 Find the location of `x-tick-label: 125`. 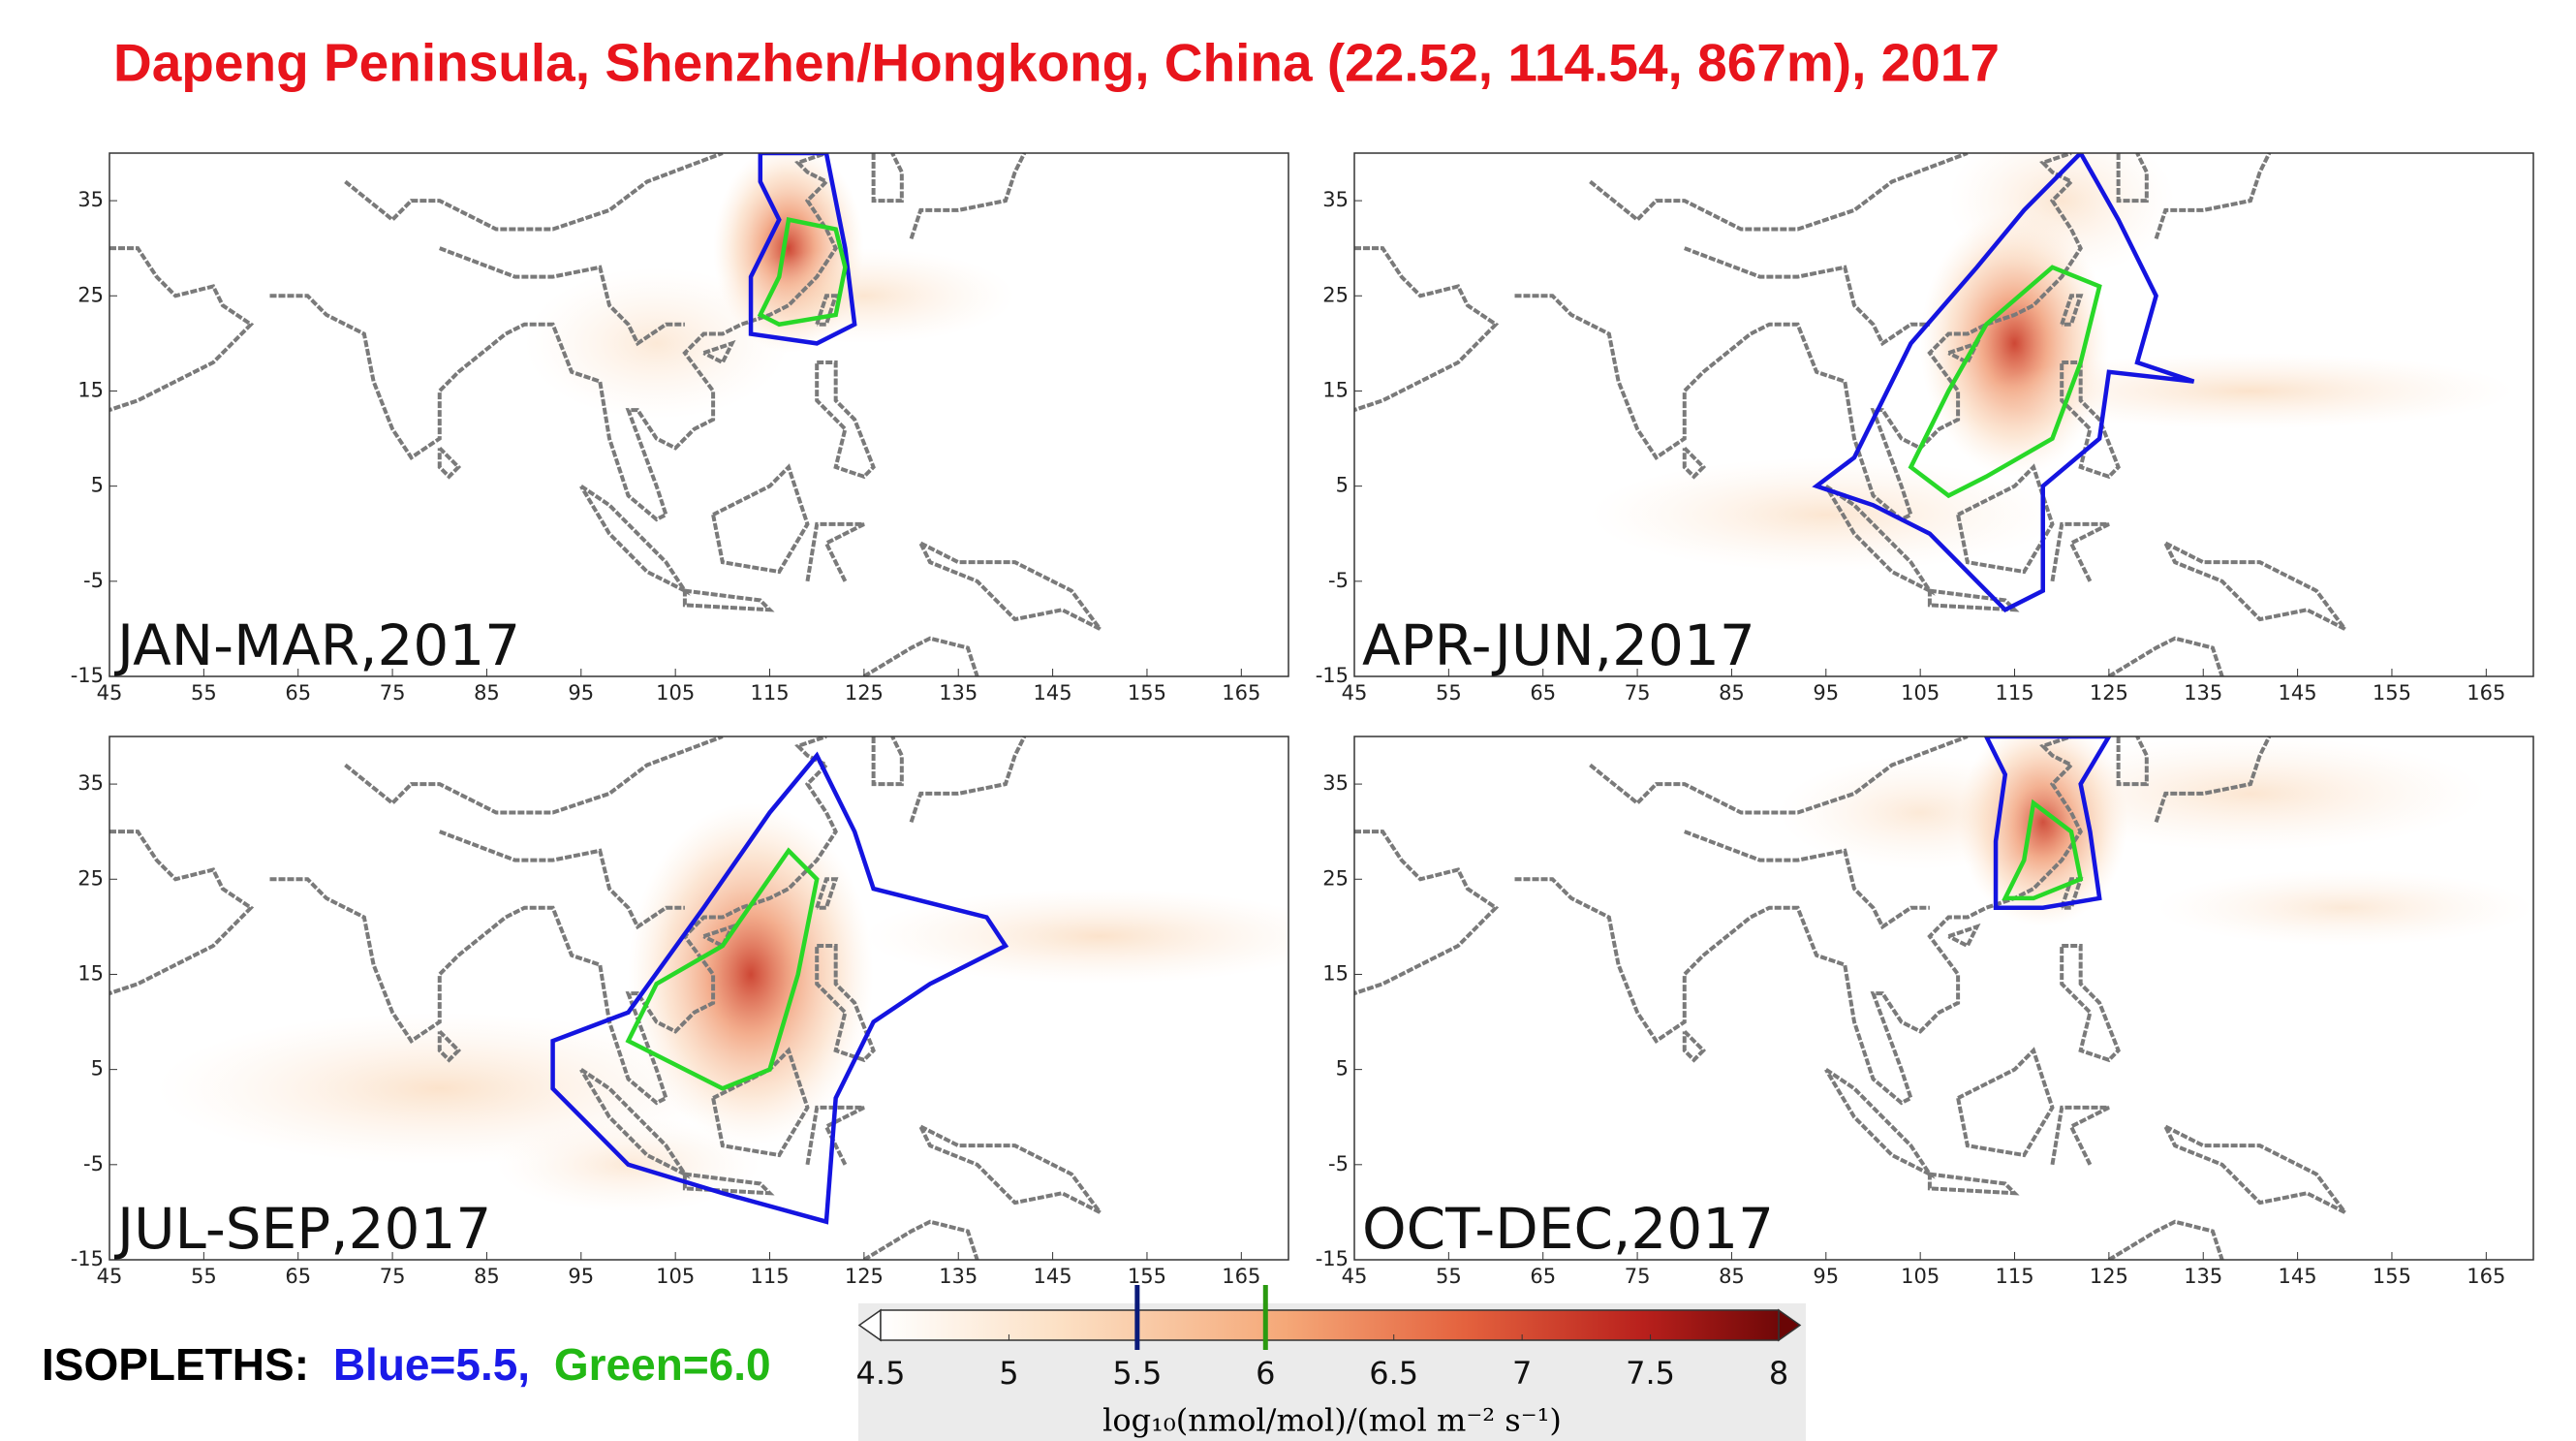

x-tick-label: 125 is located at coordinates (864, 1276).